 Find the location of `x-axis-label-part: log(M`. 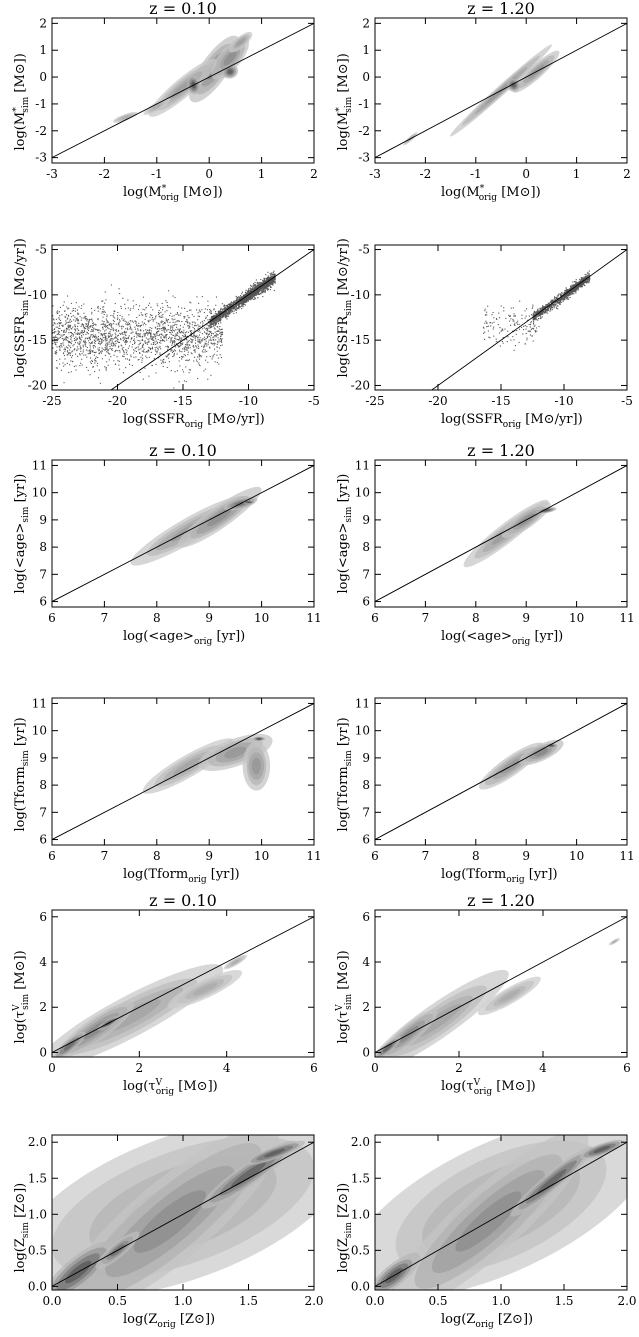

x-axis-label-part: log(M is located at coordinates (460, 192).